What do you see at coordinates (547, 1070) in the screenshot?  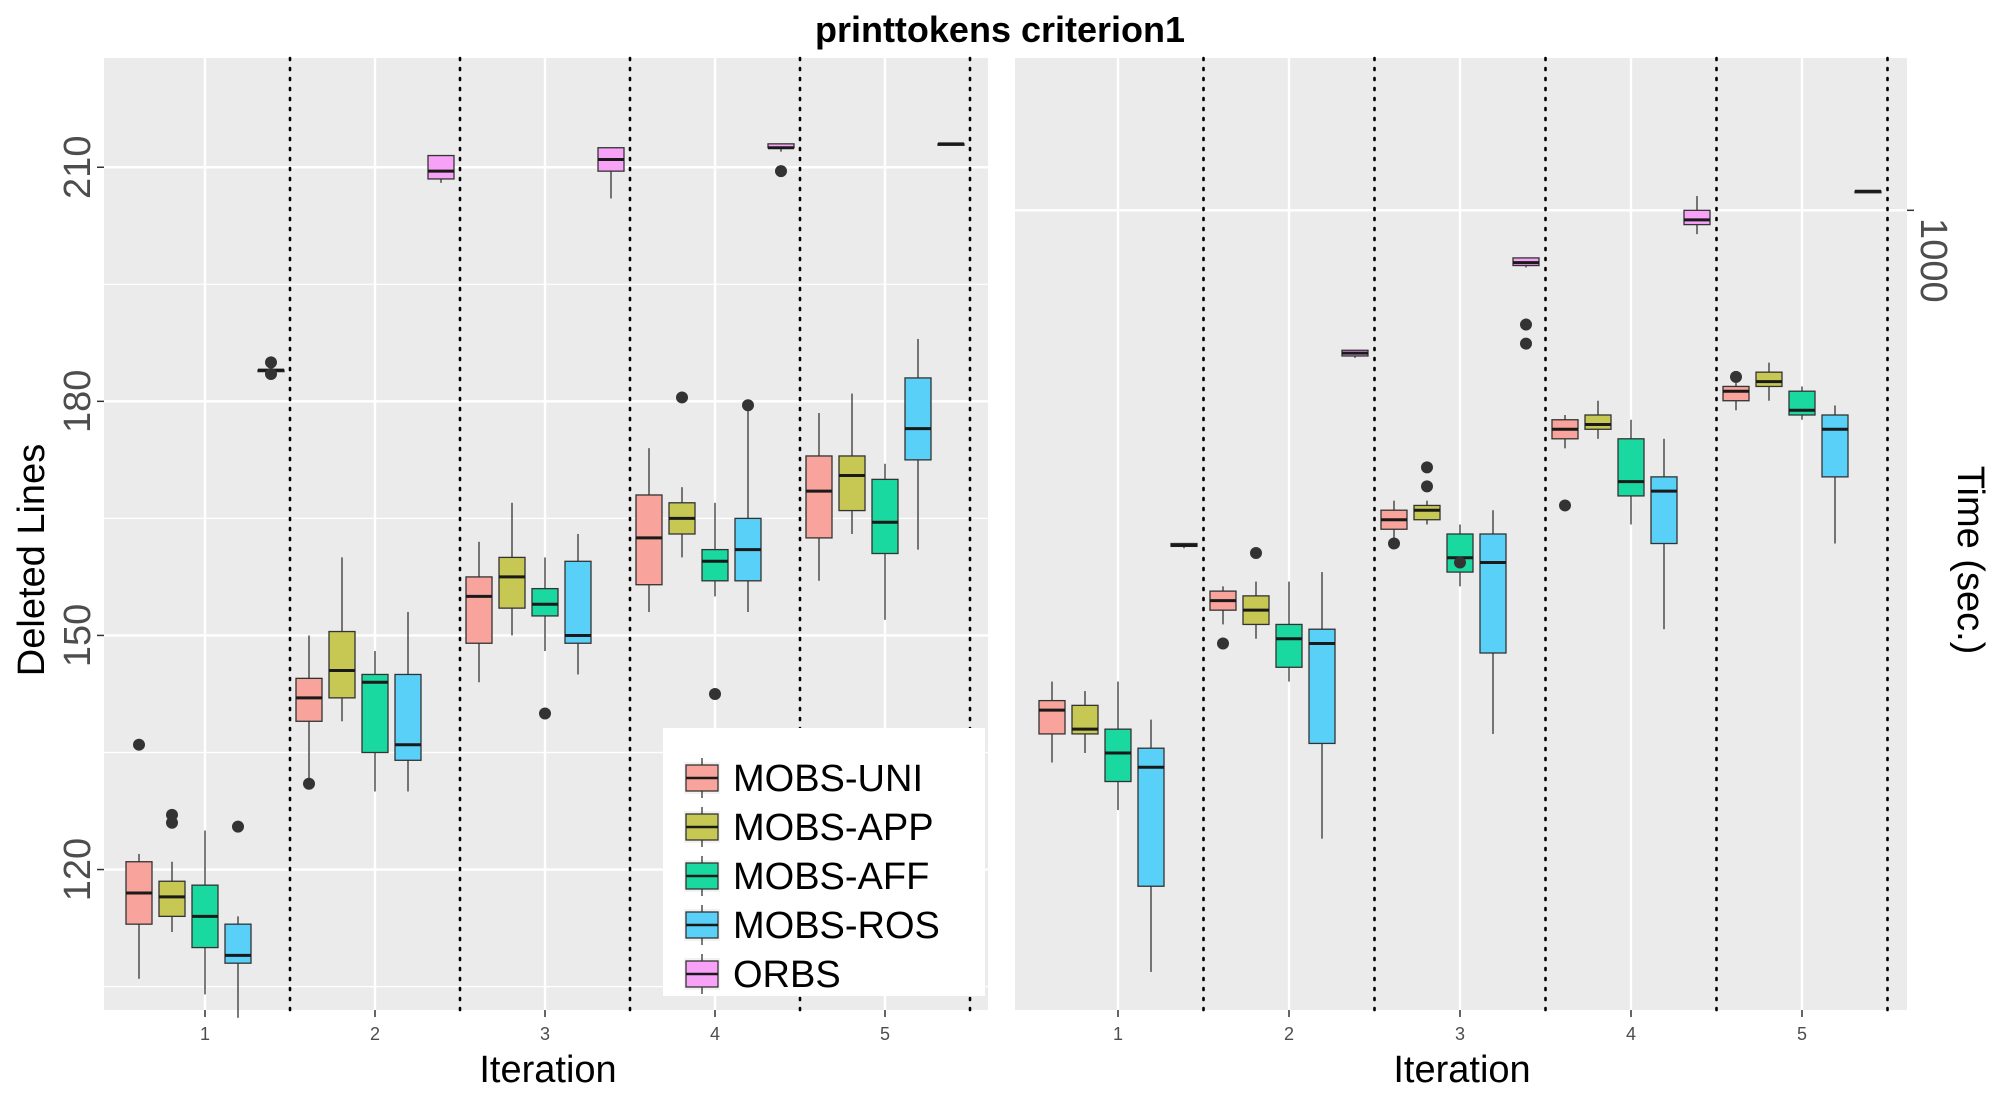 I see `x-axis-title-left: Iteration` at bounding box center [547, 1070].